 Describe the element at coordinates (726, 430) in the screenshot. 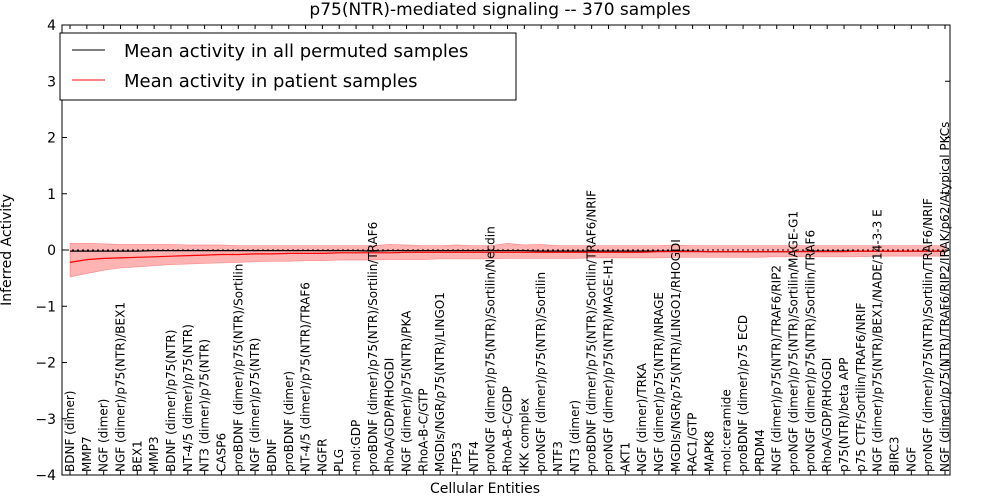

I see `x-category-label: mol:ceramide` at that location.